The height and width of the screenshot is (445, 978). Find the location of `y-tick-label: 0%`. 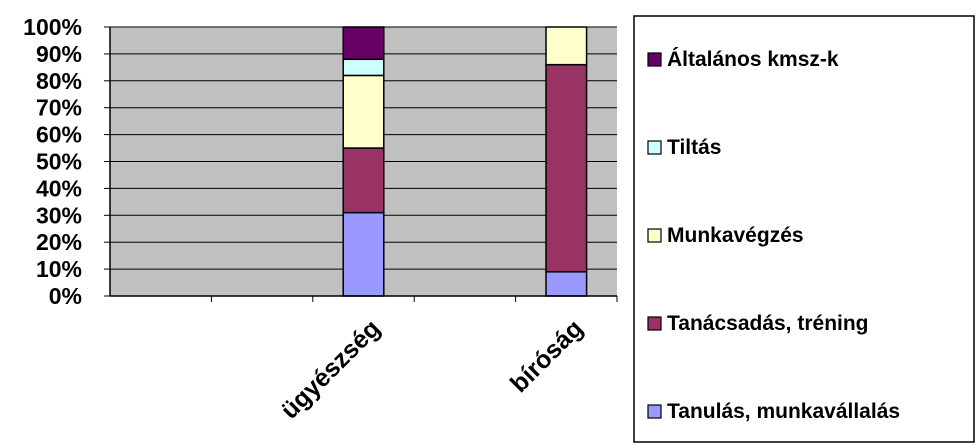

y-tick-label: 0% is located at coordinates (65, 296).